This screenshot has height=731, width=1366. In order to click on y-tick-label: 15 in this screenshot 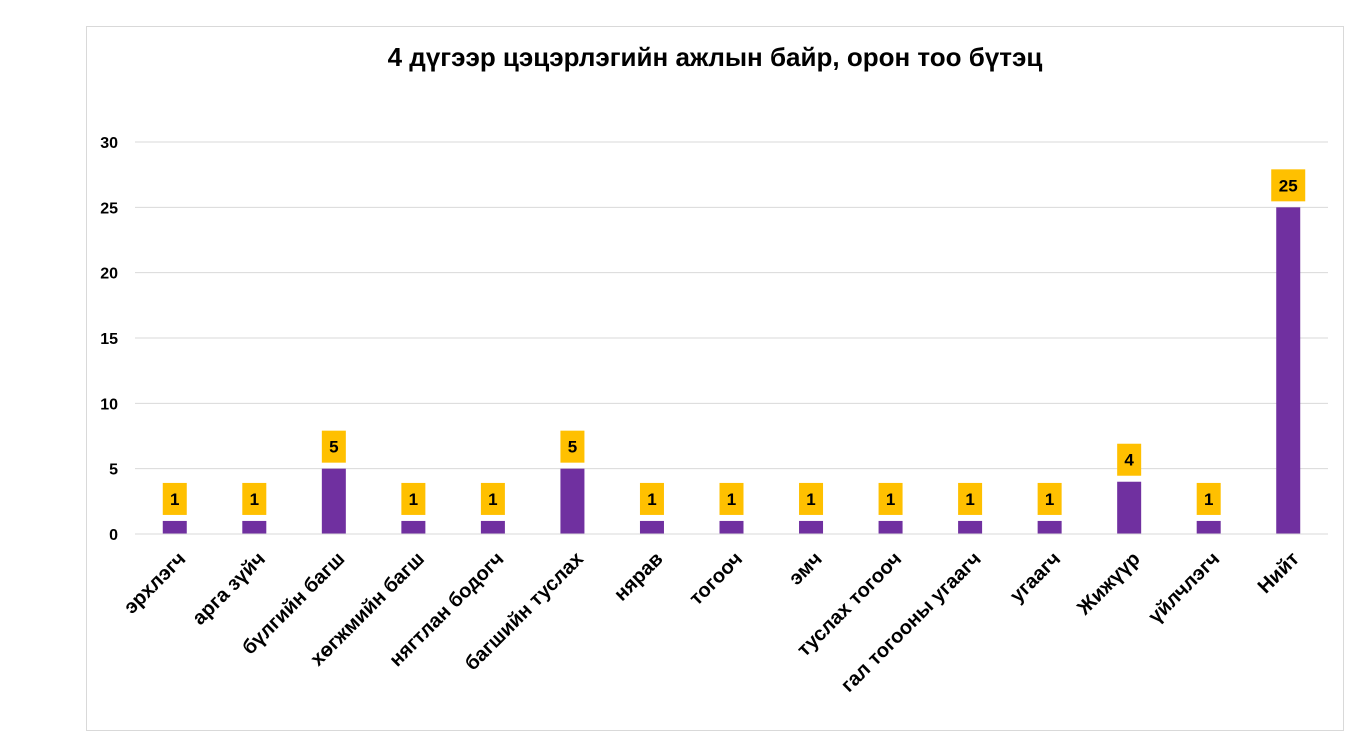, I will do `click(109, 339)`.